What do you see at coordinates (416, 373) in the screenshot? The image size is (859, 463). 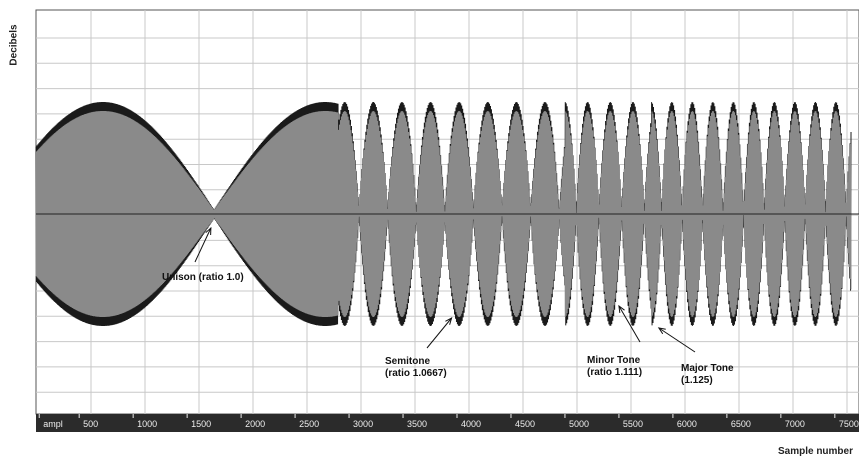 I see `annotation-semitone-line2: (ratio 1.0667)` at bounding box center [416, 373].